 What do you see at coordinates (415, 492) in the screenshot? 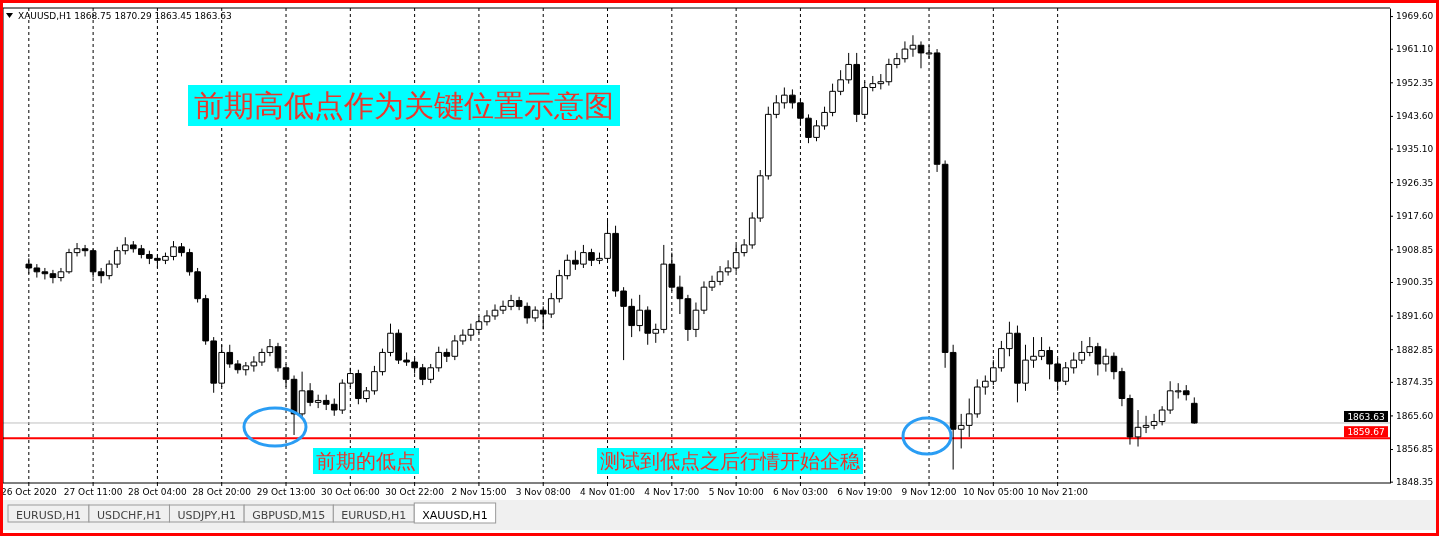
I see `x-tick-label: 30 Oct 22:00` at bounding box center [415, 492].